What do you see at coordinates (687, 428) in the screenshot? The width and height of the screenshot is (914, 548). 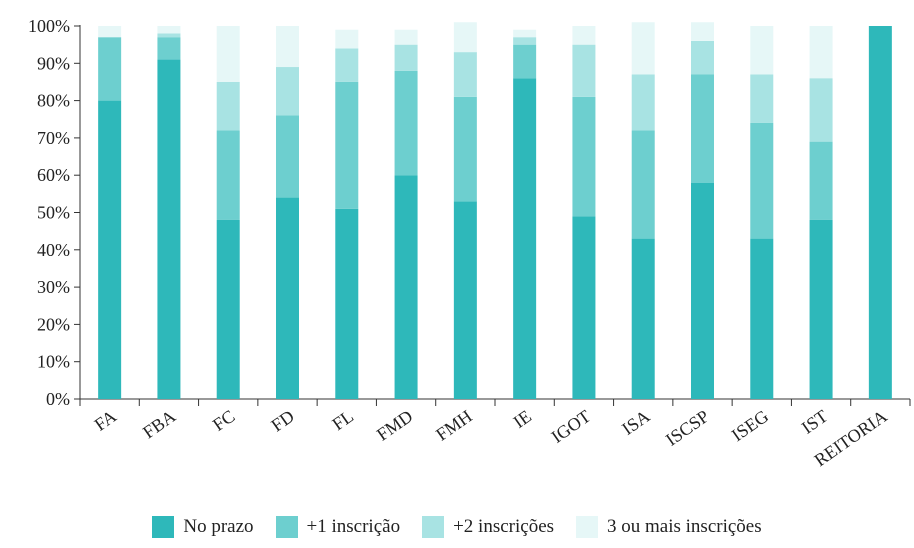 I see `x-tick-label: ISCSP` at bounding box center [687, 428].